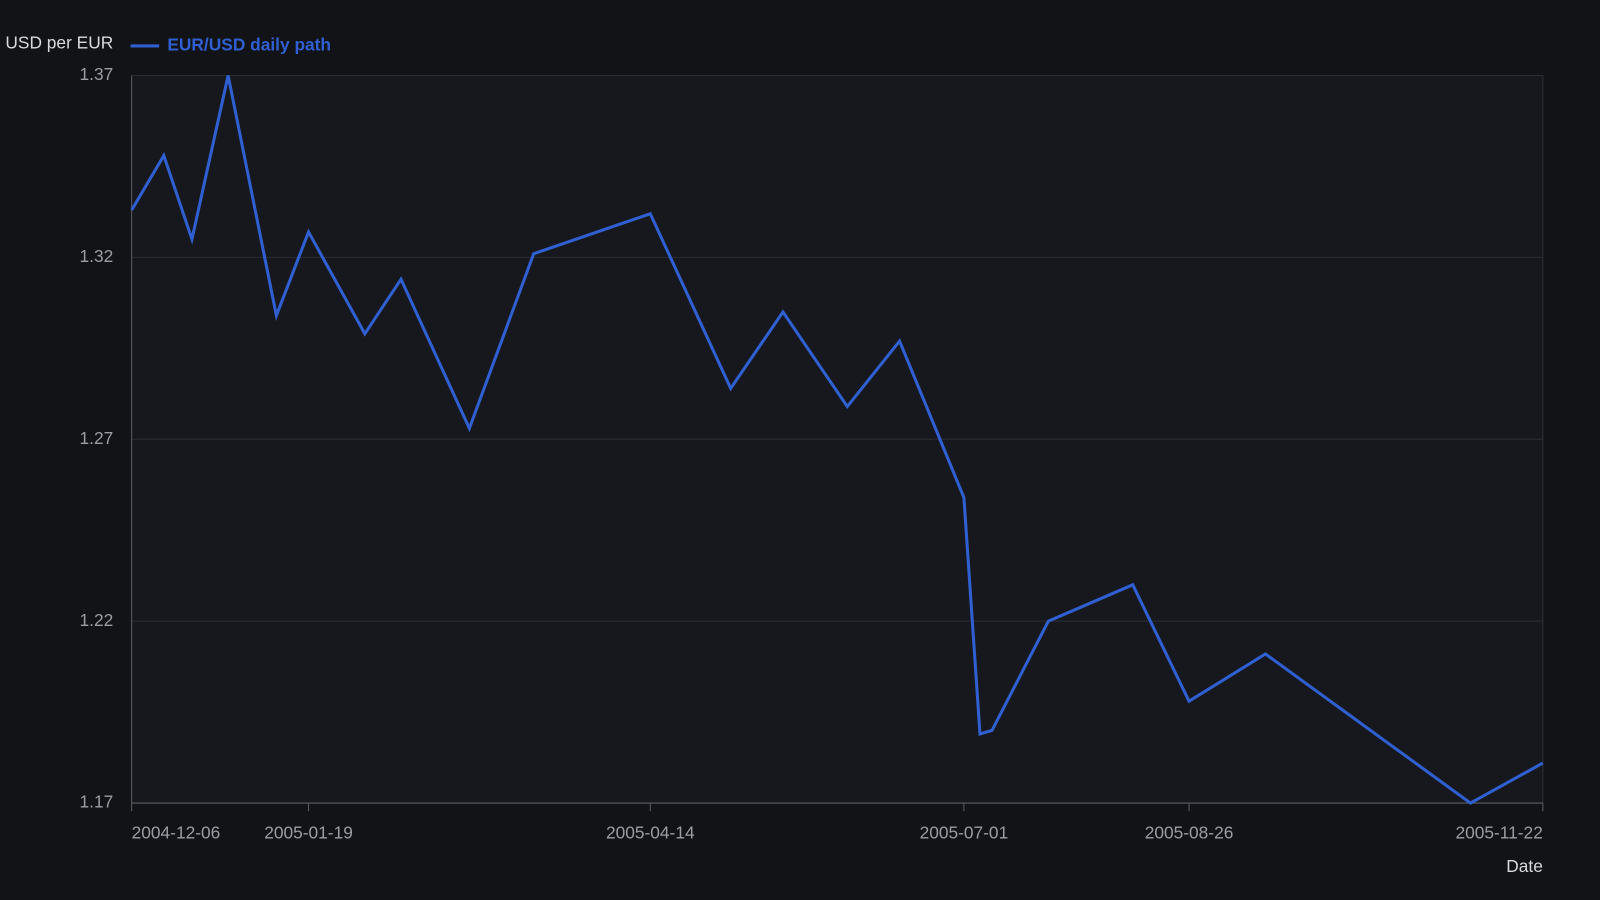  Describe the element at coordinates (1189, 832) in the screenshot. I see `x-tick-label: 2005-08-26` at that location.